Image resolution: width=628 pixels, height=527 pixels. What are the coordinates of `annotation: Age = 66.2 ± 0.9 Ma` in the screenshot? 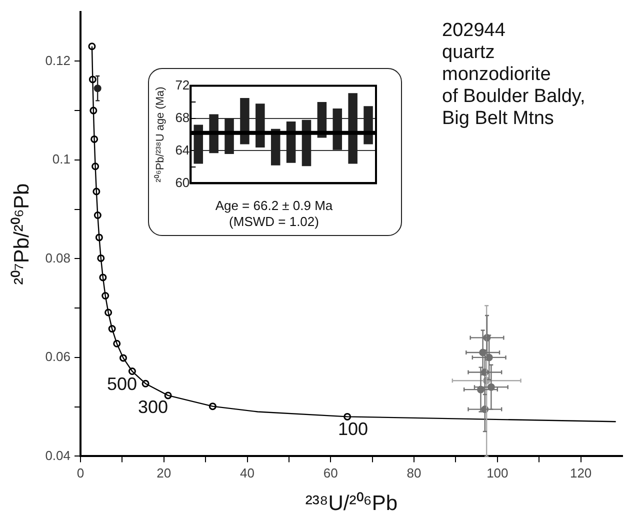 It's located at (274, 205).